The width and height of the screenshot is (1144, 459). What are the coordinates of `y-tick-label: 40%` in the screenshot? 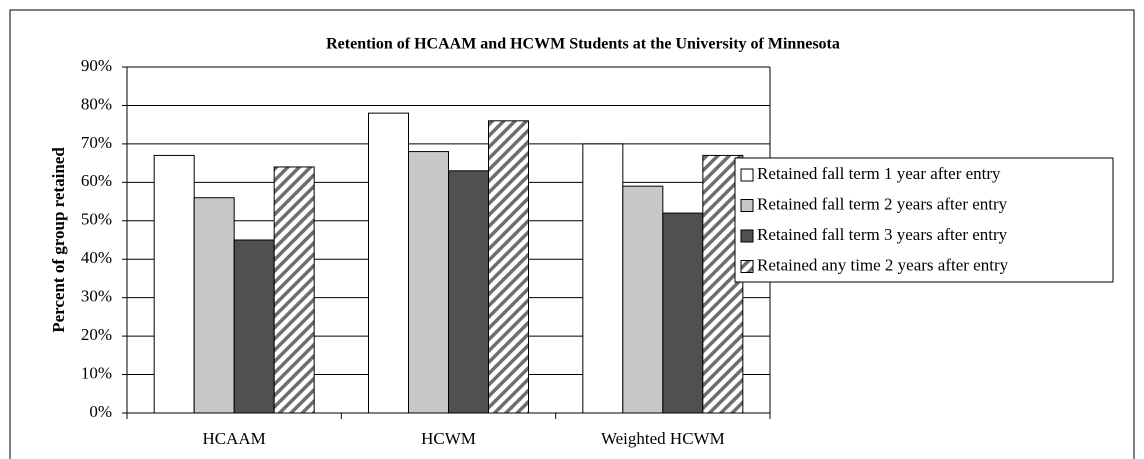 It's located at (96, 257).